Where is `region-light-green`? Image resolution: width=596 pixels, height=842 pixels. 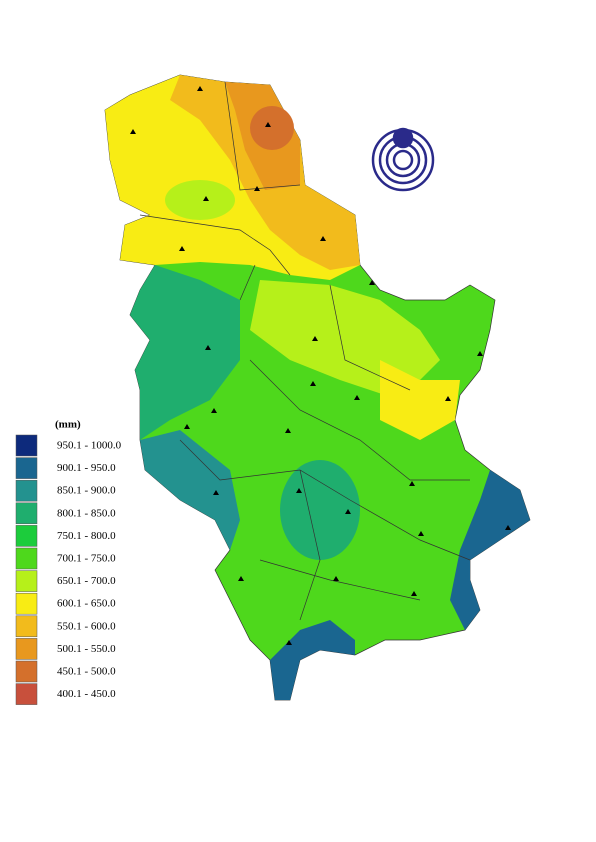
region-light-green is located at coordinates (200, 200).